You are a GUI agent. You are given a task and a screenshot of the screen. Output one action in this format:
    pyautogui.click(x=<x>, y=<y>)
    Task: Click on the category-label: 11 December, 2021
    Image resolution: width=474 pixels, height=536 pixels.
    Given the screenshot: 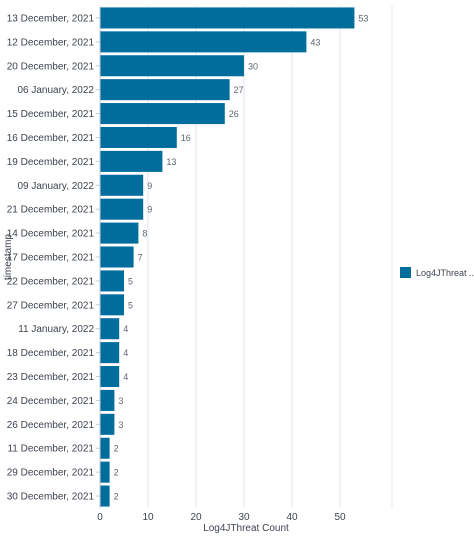 What is the action you would take?
    pyautogui.click(x=50, y=449)
    